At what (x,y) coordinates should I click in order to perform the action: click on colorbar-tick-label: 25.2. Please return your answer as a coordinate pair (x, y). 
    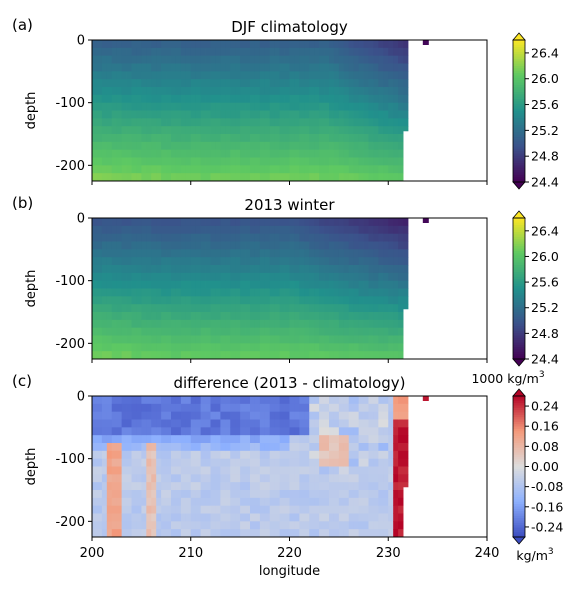
    Looking at the image, I should click on (545, 307).